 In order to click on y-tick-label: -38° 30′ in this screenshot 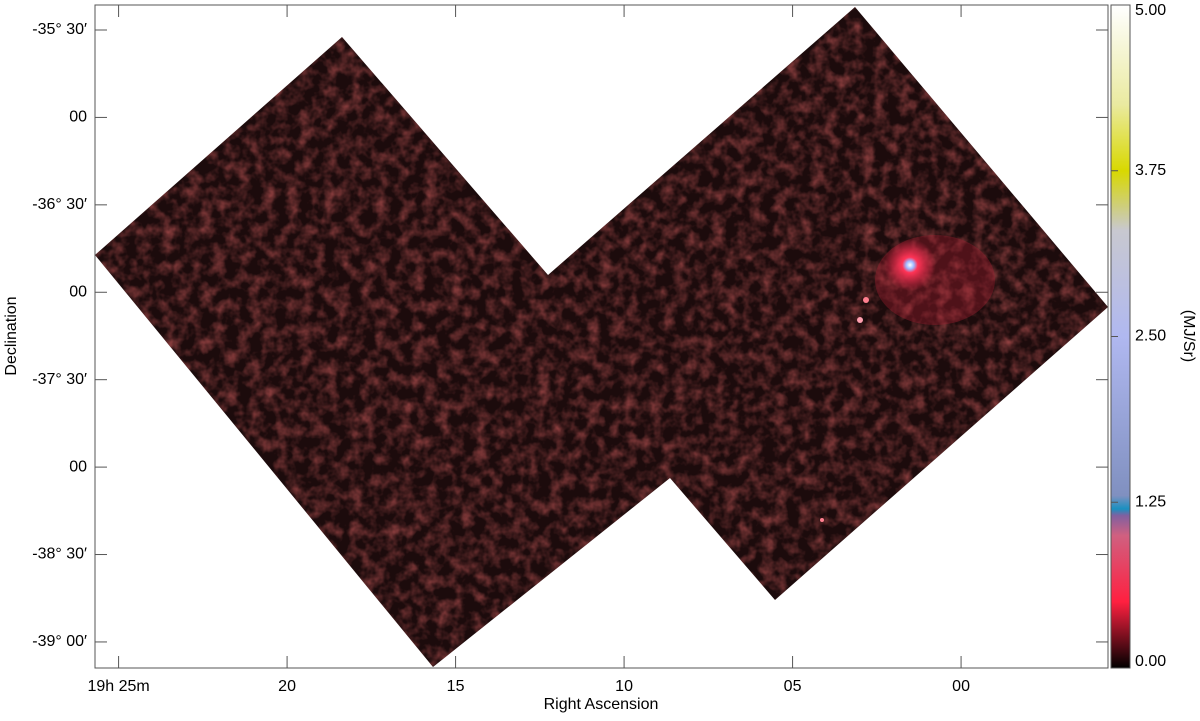, I will do `click(59, 554)`.